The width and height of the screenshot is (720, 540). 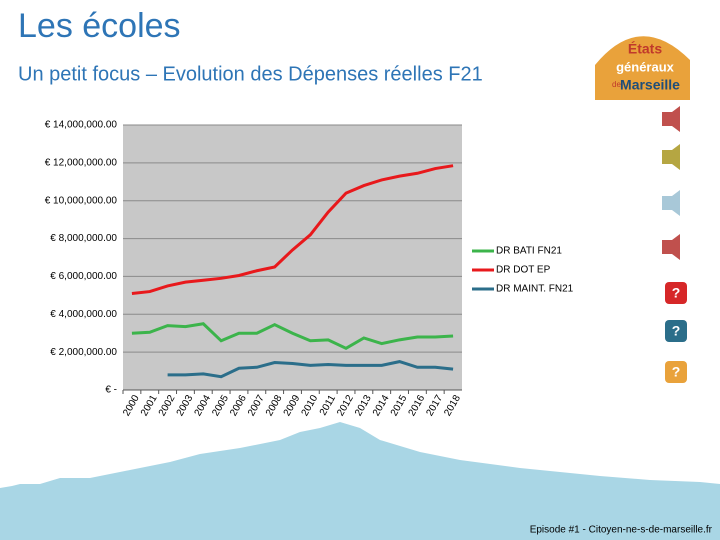 What do you see at coordinates (381, 405) in the screenshot?
I see `x-tick-label: 2014` at bounding box center [381, 405].